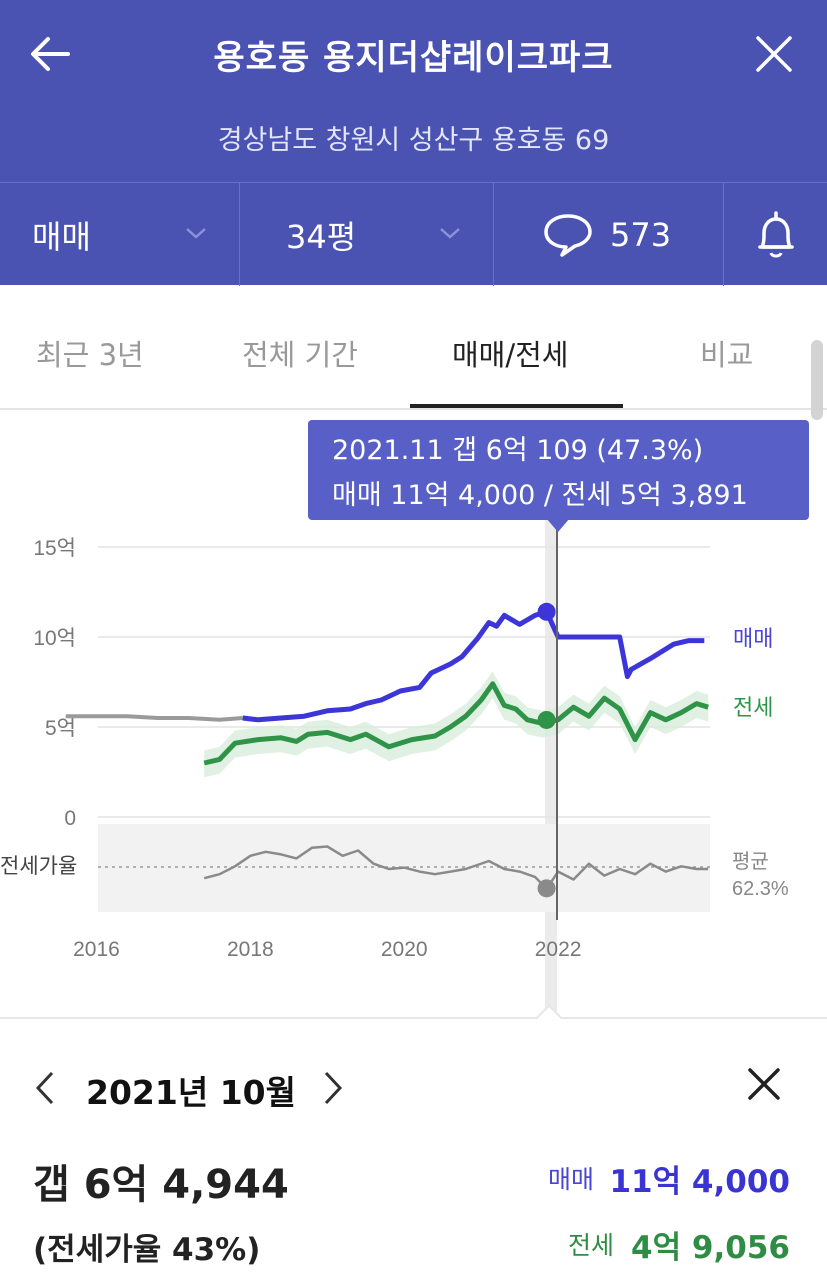 The width and height of the screenshot is (827, 1281). Describe the element at coordinates (413, 140) in the screenshot. I see `address-text: 경상남도 창원시 성산구 용호동 69` at that location.